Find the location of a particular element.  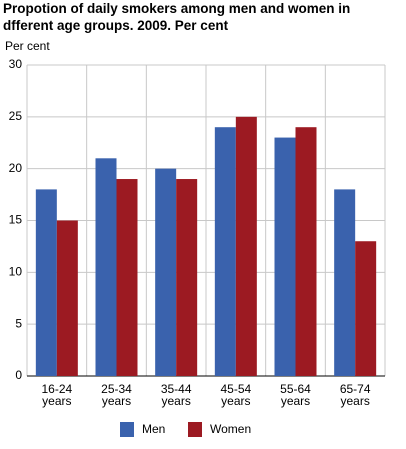

x-tick-label-line: 16-24 is located at coordinates (56, 389).